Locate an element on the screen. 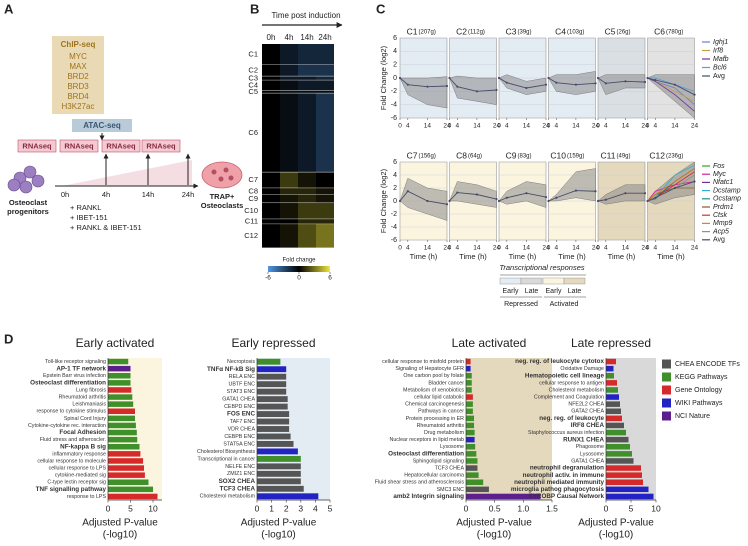 The height and width of the screenshot is (546, 748). category-label: ZMIZ1 ENC is located at coordinates (241, 474).